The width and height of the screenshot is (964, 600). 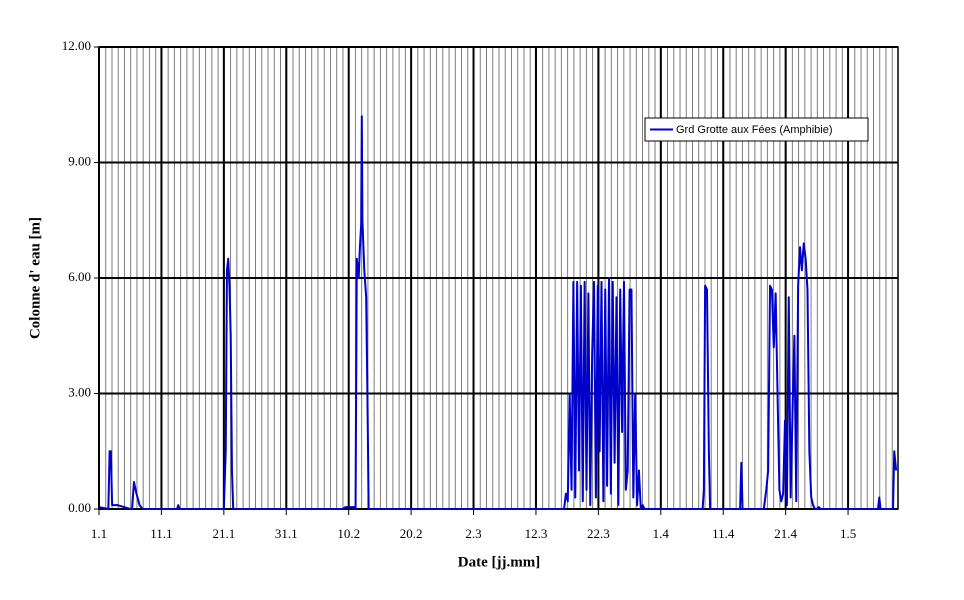 I want to click on x-tick-label: 11.4, so click(x=723, y=533).